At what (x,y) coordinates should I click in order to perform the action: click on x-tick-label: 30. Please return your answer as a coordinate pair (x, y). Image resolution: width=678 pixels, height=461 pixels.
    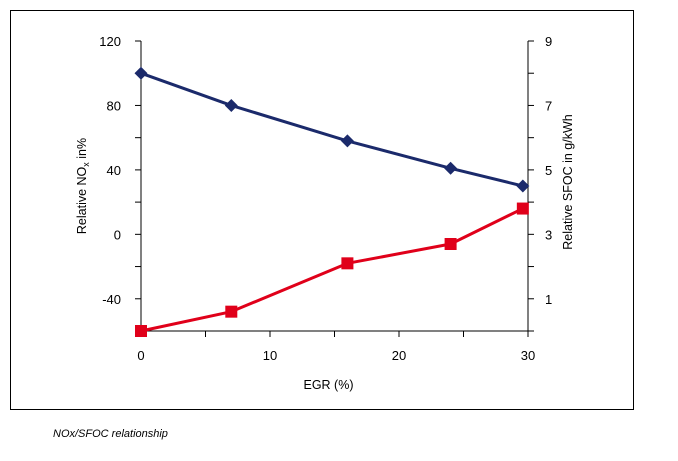
    Looking at the image, I should click on (528, 355).